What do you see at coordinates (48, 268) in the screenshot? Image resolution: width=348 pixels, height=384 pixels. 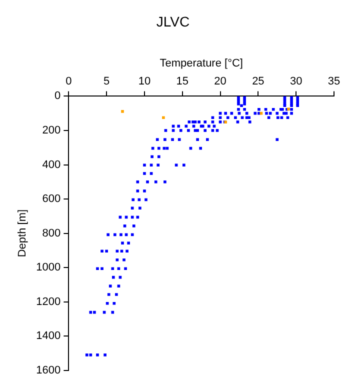 I see `y-tick-label: 1000` at bounding box center [48, 268].